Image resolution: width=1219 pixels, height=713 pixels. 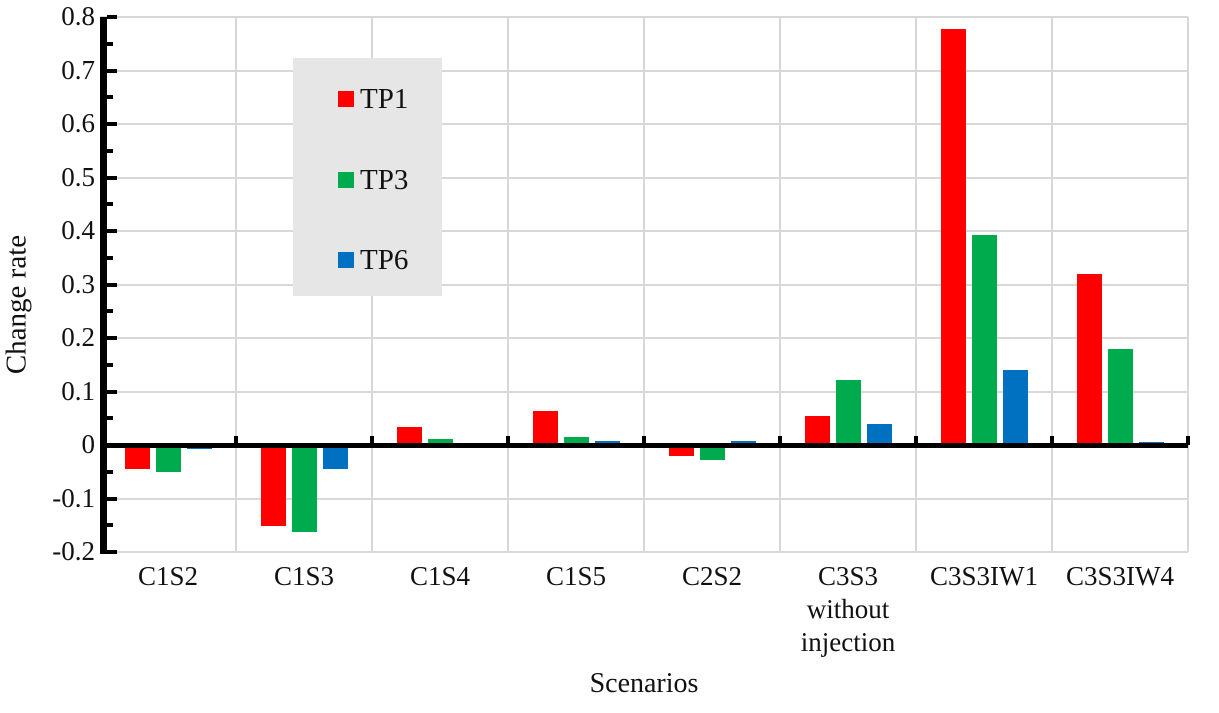 I want to click on y-axis-tick-label: 0.1, so click(x=78, y=390).